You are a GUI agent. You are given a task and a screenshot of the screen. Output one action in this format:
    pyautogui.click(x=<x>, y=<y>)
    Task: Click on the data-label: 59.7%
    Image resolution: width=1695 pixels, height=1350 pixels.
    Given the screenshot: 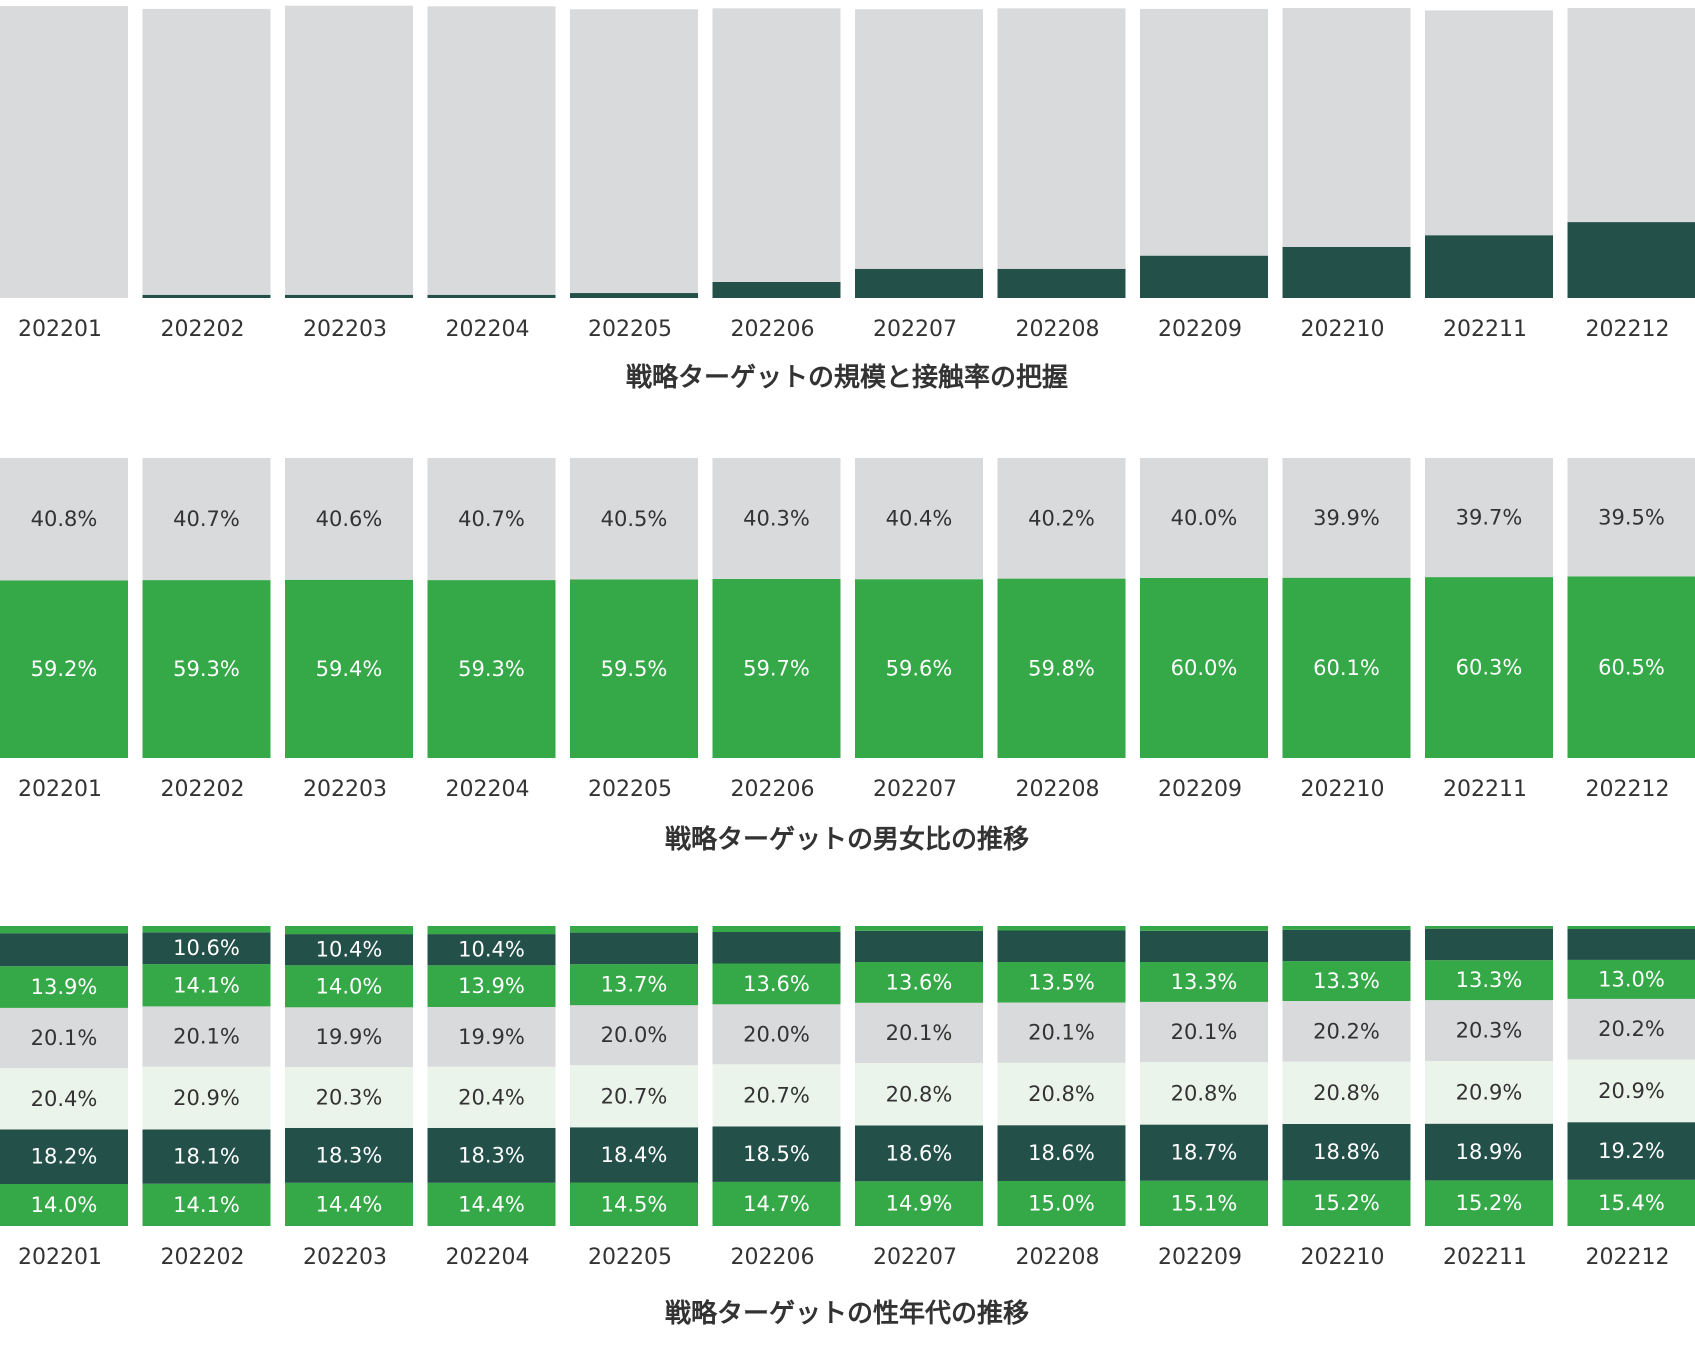 What is the action you would take?
    pyautogui.click(x=776, y=668)
    